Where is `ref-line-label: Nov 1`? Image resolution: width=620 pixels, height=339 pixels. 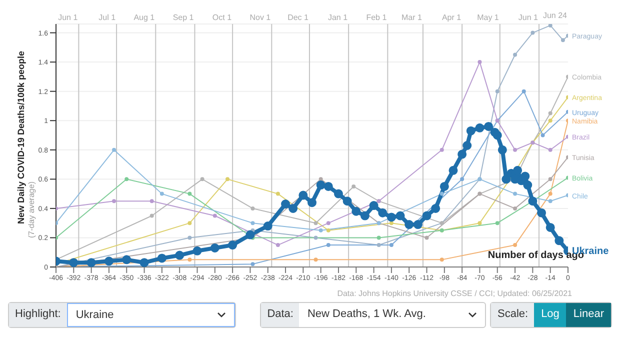 ref-line-label: Nov 1 is located at coordinates (261, 17).